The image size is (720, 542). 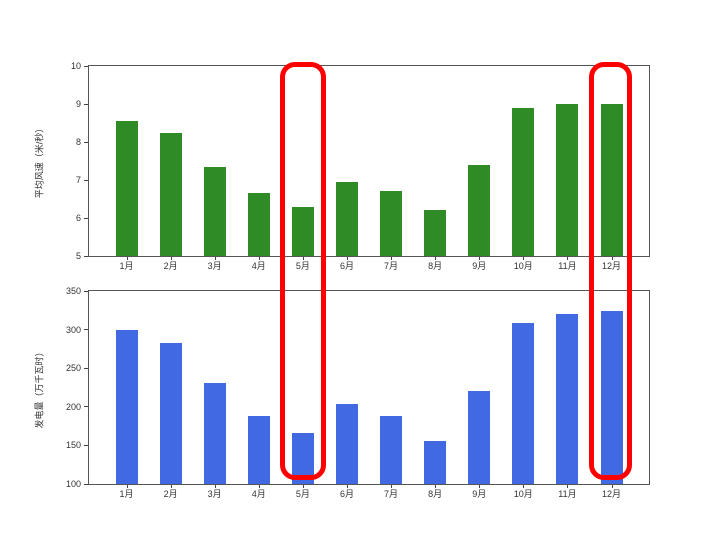 What do you see at coordinates (78, 104) in the screenshot?
I see `y-tick-label: 9` at bounding box center [78, 104].